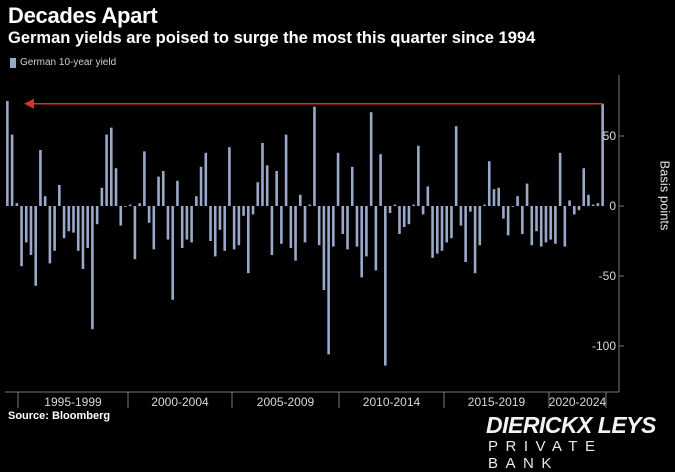 This screenshot has height=472, width=675. Describe the element at coordinates (610, 136) in the screenshot. I see `y-tick-label: 50` at that location.